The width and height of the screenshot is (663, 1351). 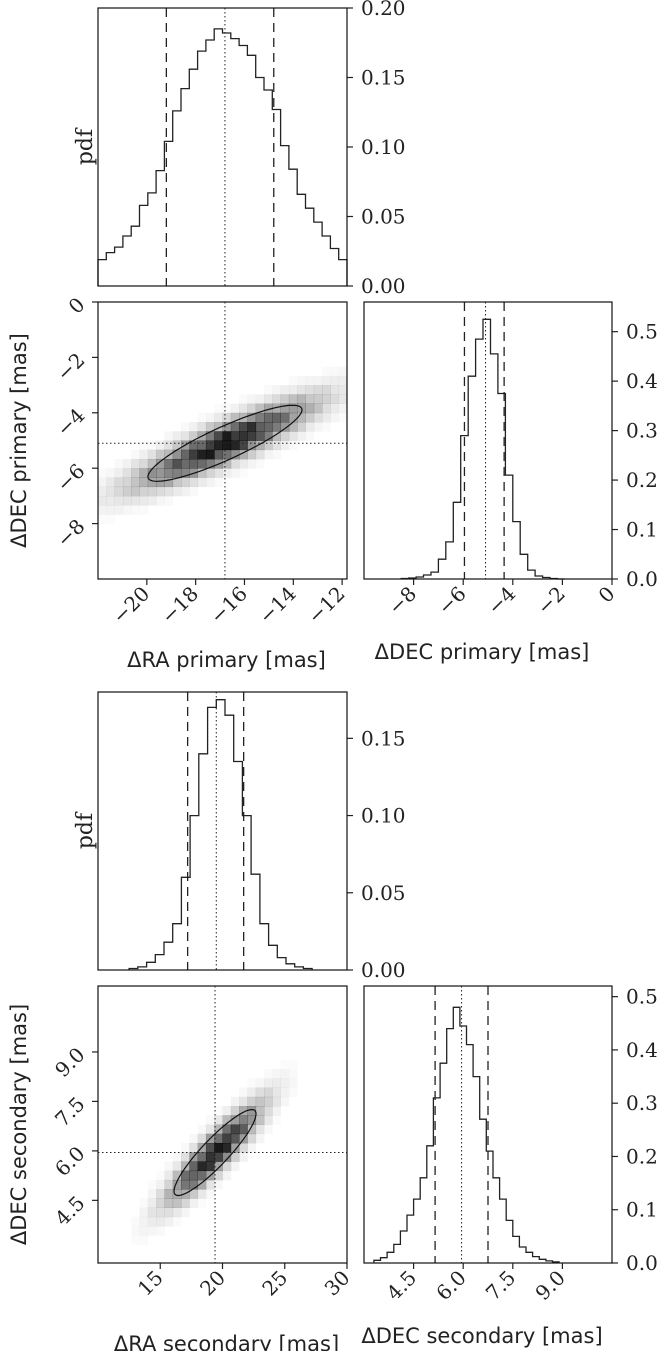 I want to click on primary-dec-hist-histogram-outline, so click(x=482, y=449).